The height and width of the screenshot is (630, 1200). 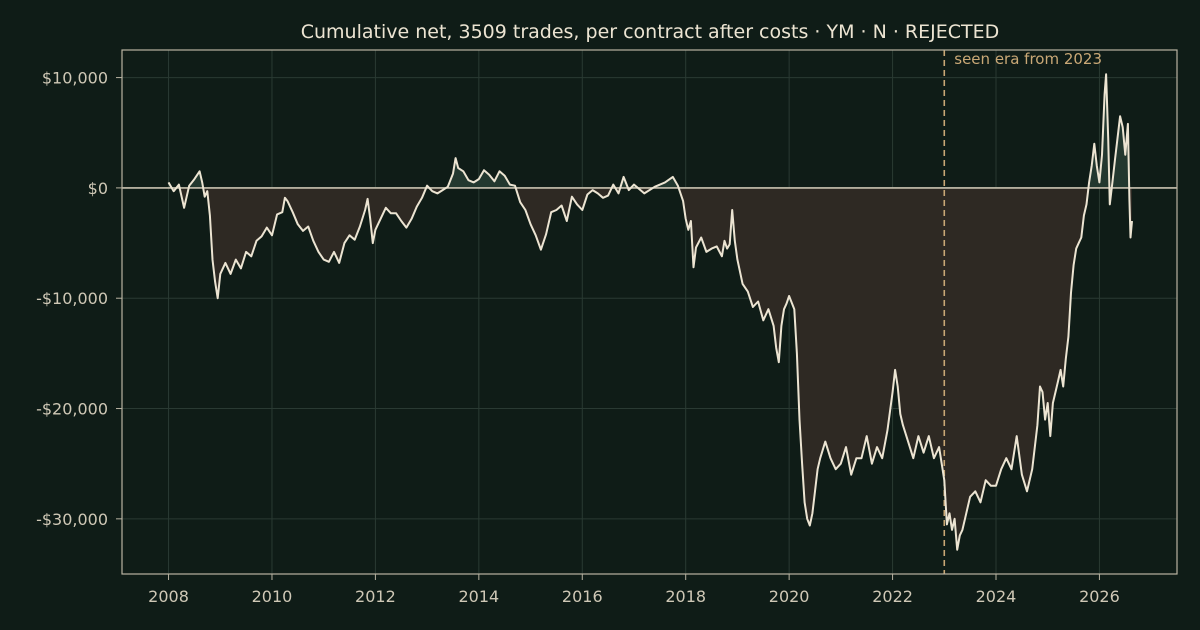 What do you see at coordinates (478, 596) in the screenshot?
I see `x-tick-label: 2014` at bounding box center [478, 596].